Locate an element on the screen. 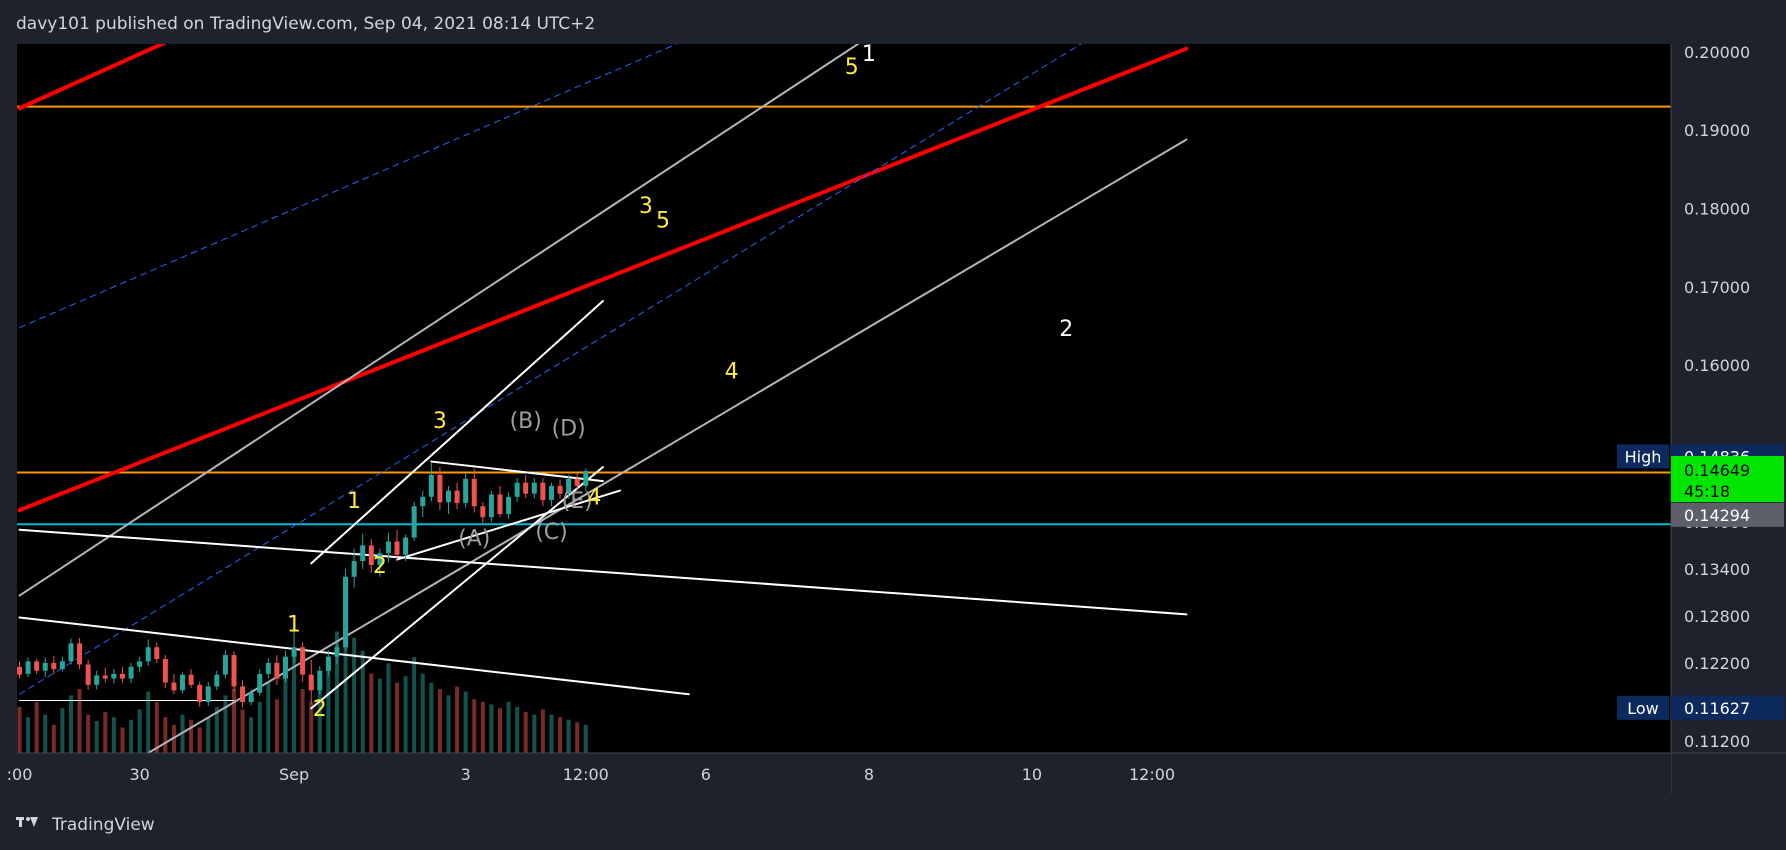 This screenshot has height=850, width=1786. price-tick-label: 0.11200 is located at coordinates (1717, 741).